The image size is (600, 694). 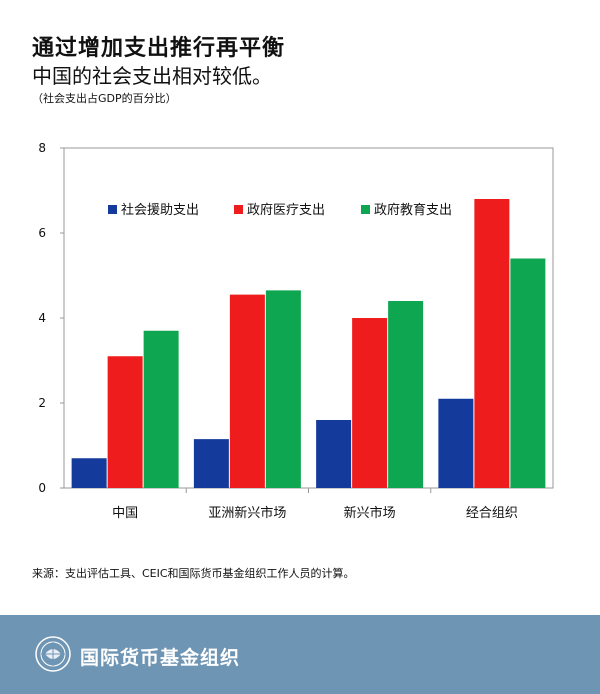 I want to click on unit-note: （社会支出占GDP的百分比）, so click(x=104, y=98).